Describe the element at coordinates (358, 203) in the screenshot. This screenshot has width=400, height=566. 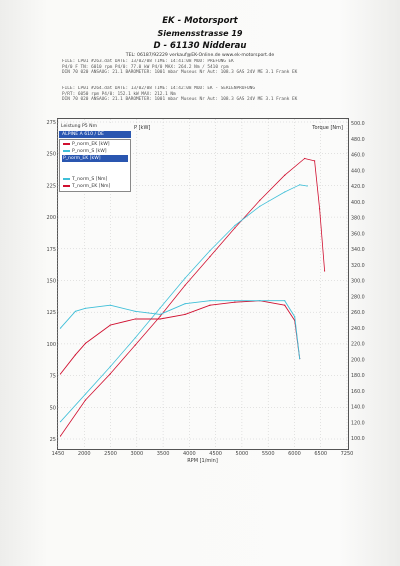
I see `y-right-tick-label: 400.0` at that location.